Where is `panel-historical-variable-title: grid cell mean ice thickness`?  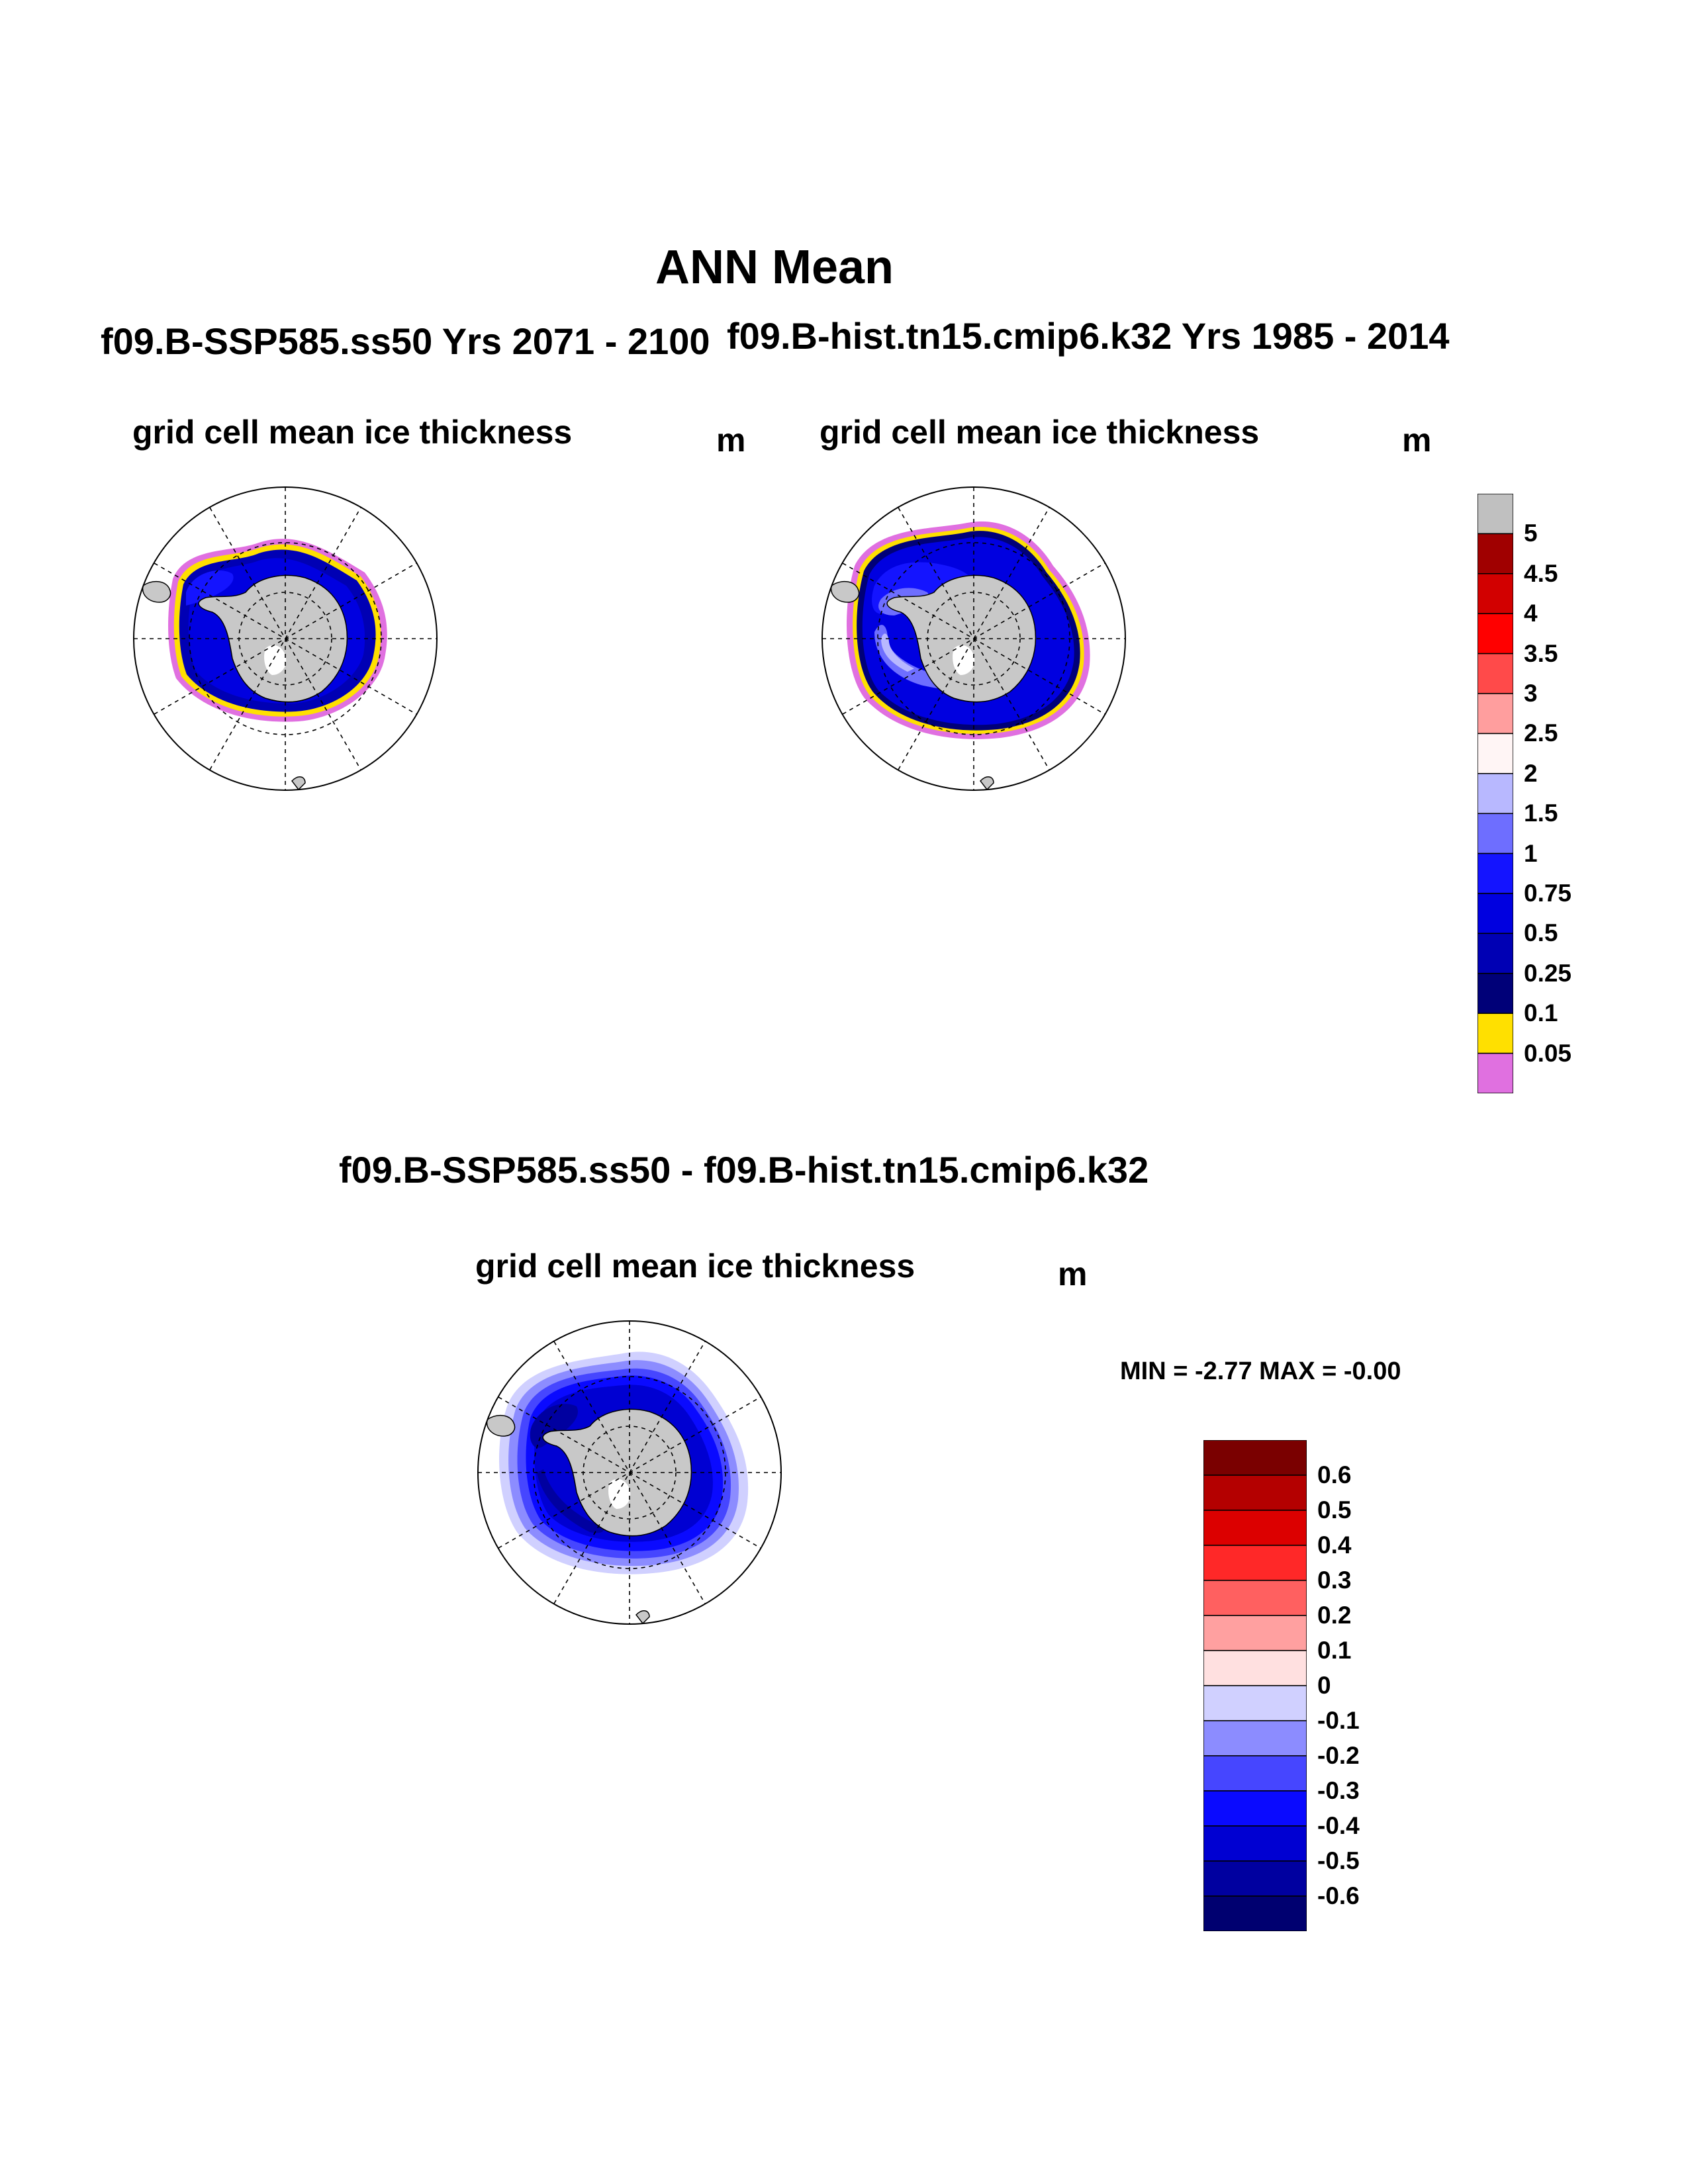
panel-historical-variable-title: grid cell mean ice thickness is located at coordinates (1040, 432).